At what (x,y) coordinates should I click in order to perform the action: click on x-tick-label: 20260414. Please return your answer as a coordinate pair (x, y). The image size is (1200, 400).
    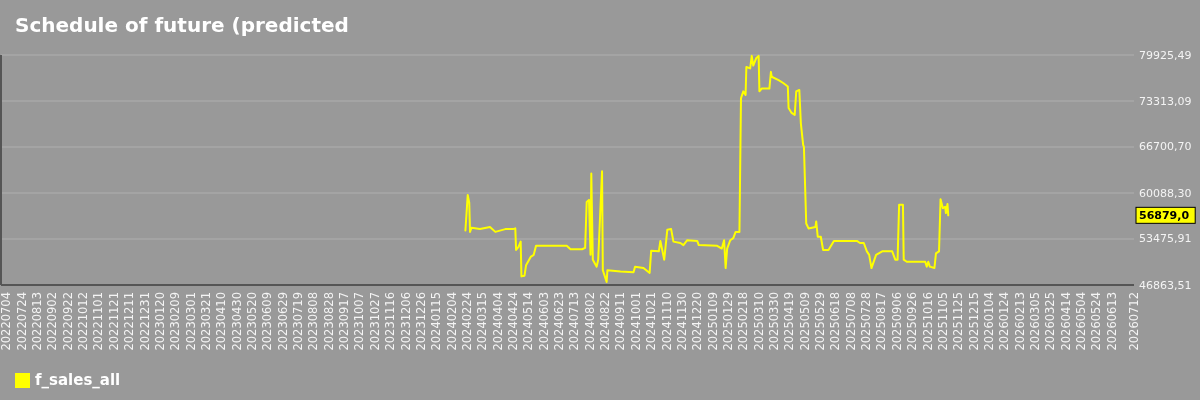
    Looking at the image, I should click on (1065, 321).